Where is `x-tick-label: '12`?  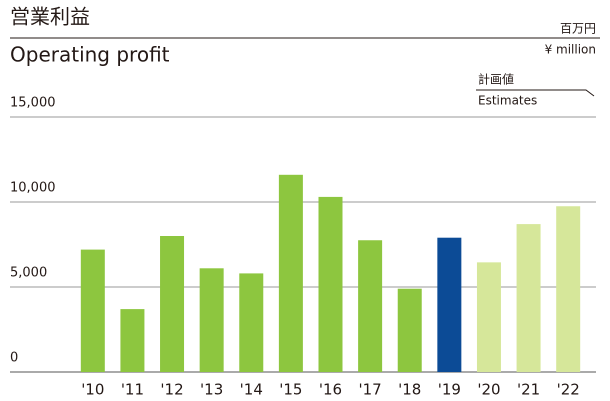 x-tick-label: '12 is located at coordinates (171, 390).